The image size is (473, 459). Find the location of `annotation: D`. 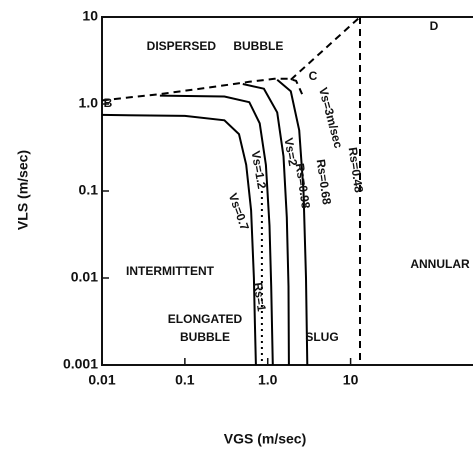

annotation: D is located at coordinates (434, 26).